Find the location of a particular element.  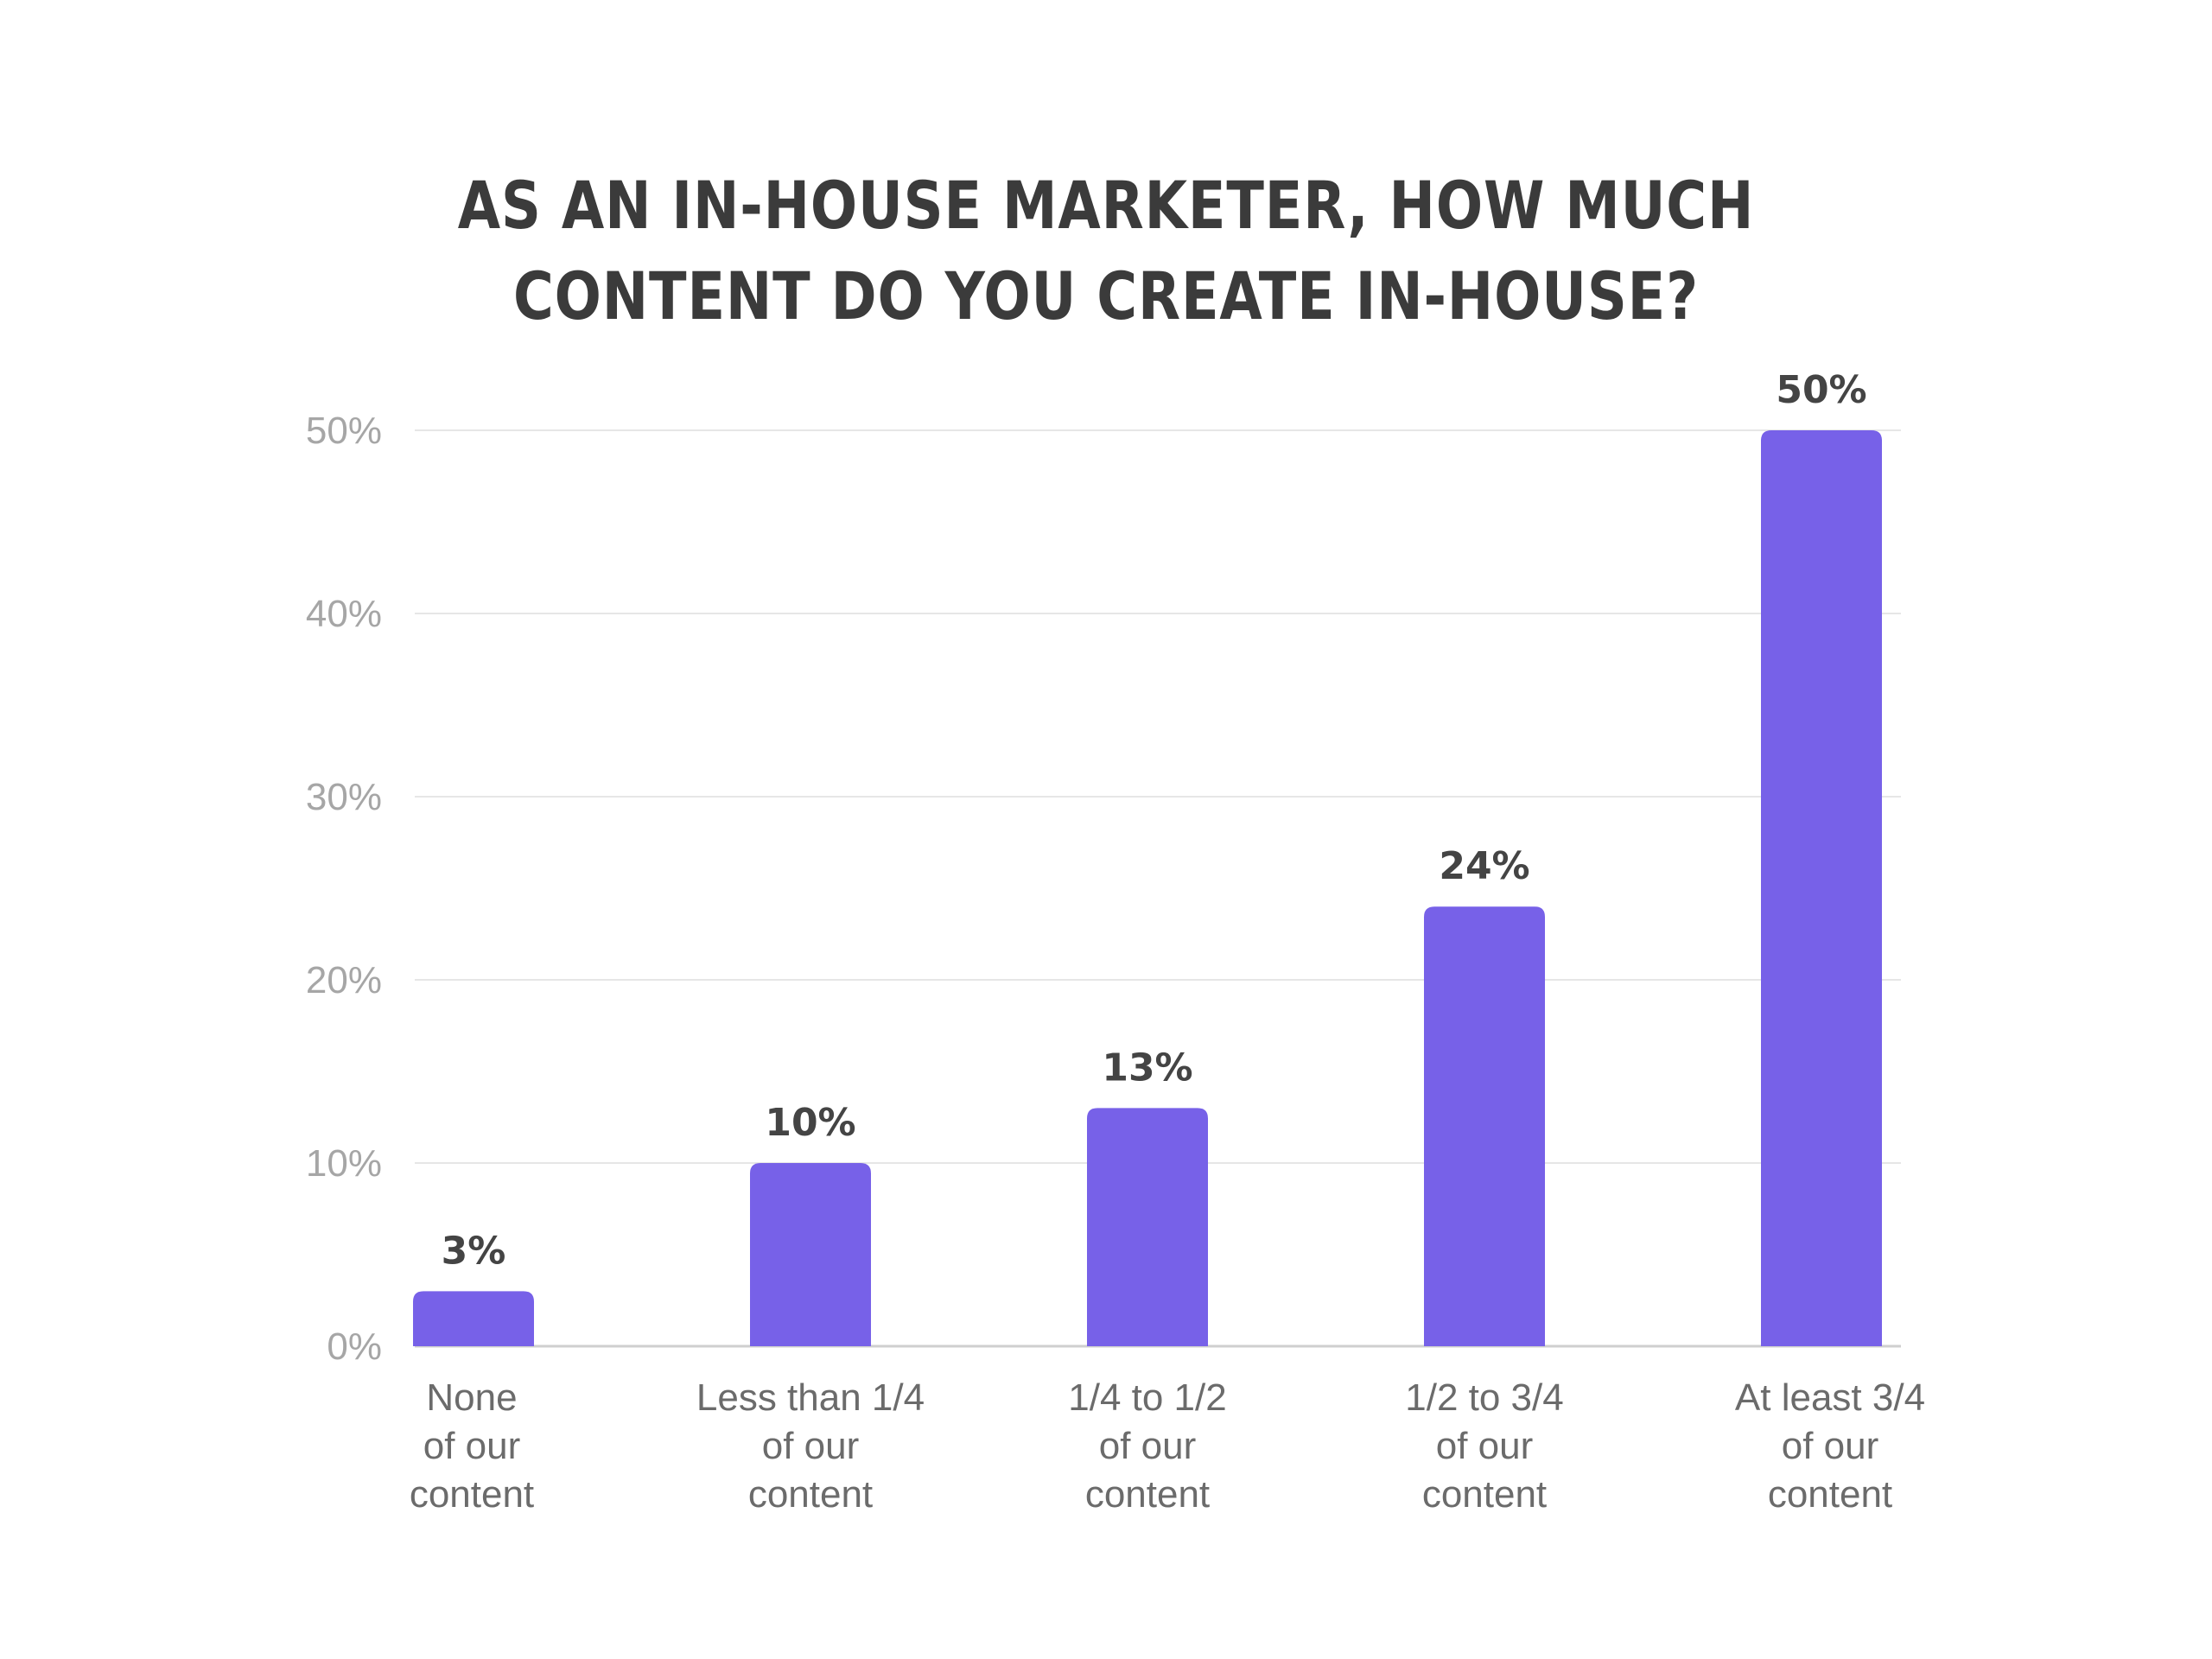

y-tick-label: 30% is located at coordinates (344, 797).